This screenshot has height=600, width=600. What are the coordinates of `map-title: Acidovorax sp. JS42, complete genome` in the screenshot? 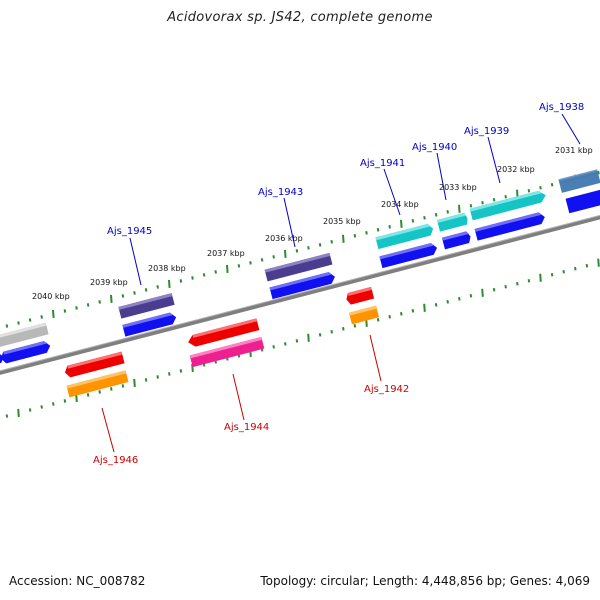 It's located at (300, 17).